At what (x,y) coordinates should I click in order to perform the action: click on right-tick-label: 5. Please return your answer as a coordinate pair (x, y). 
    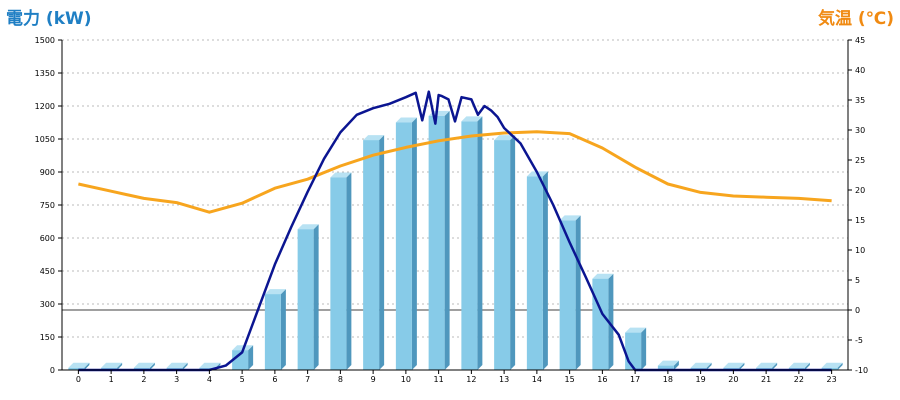
    Looking at the image, I should click on (857, 280).